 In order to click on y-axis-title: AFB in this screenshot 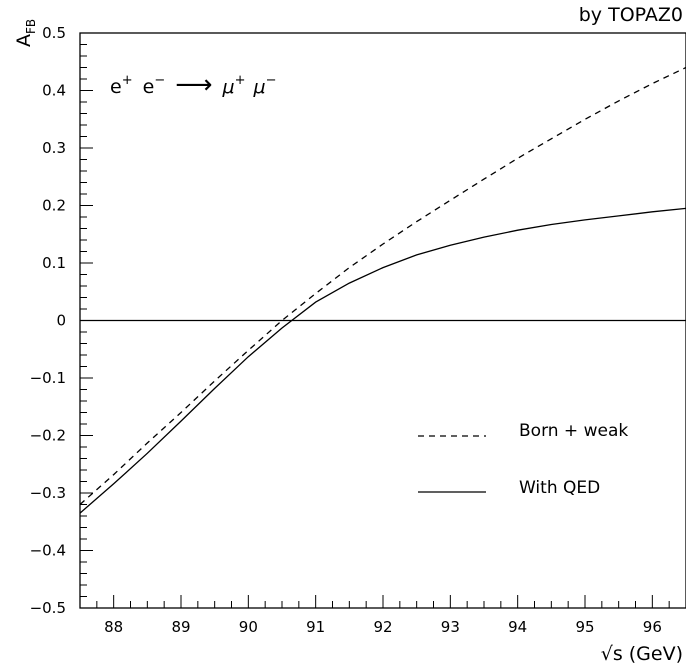, I will do `click(25, 33)`.